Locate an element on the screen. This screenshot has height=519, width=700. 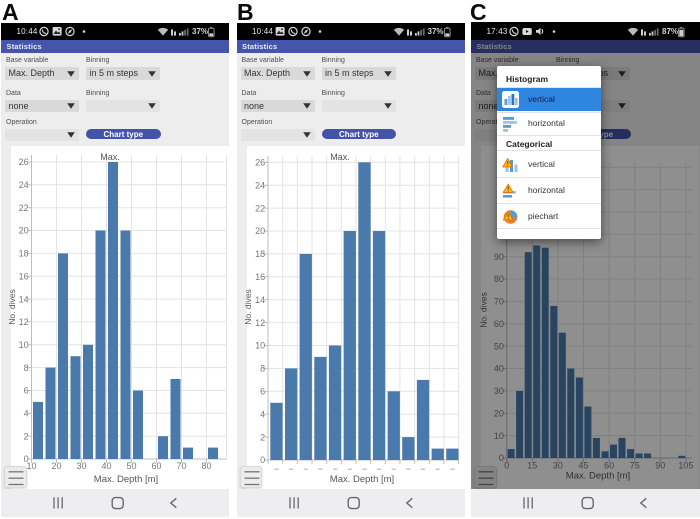
svg-text: 105 is located at coordinates (685, 466).